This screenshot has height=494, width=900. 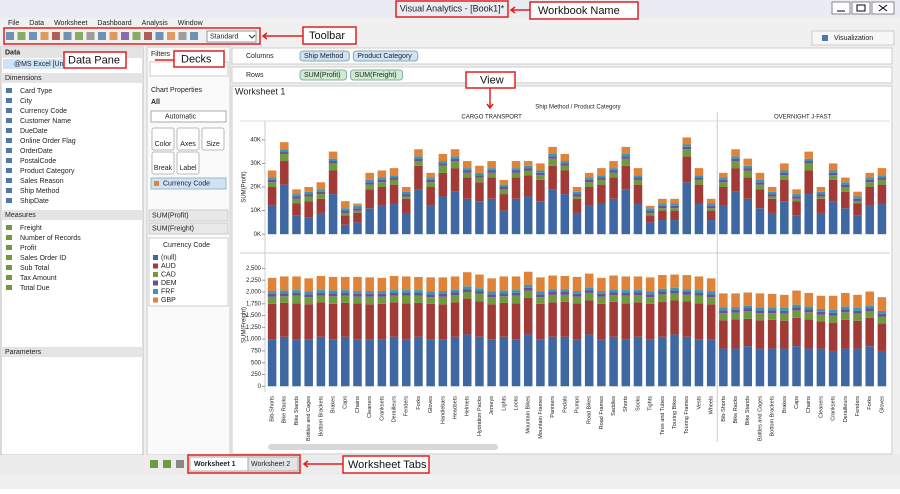 I want to click on menu-item: Worksheet, so click(x=70, y=23).